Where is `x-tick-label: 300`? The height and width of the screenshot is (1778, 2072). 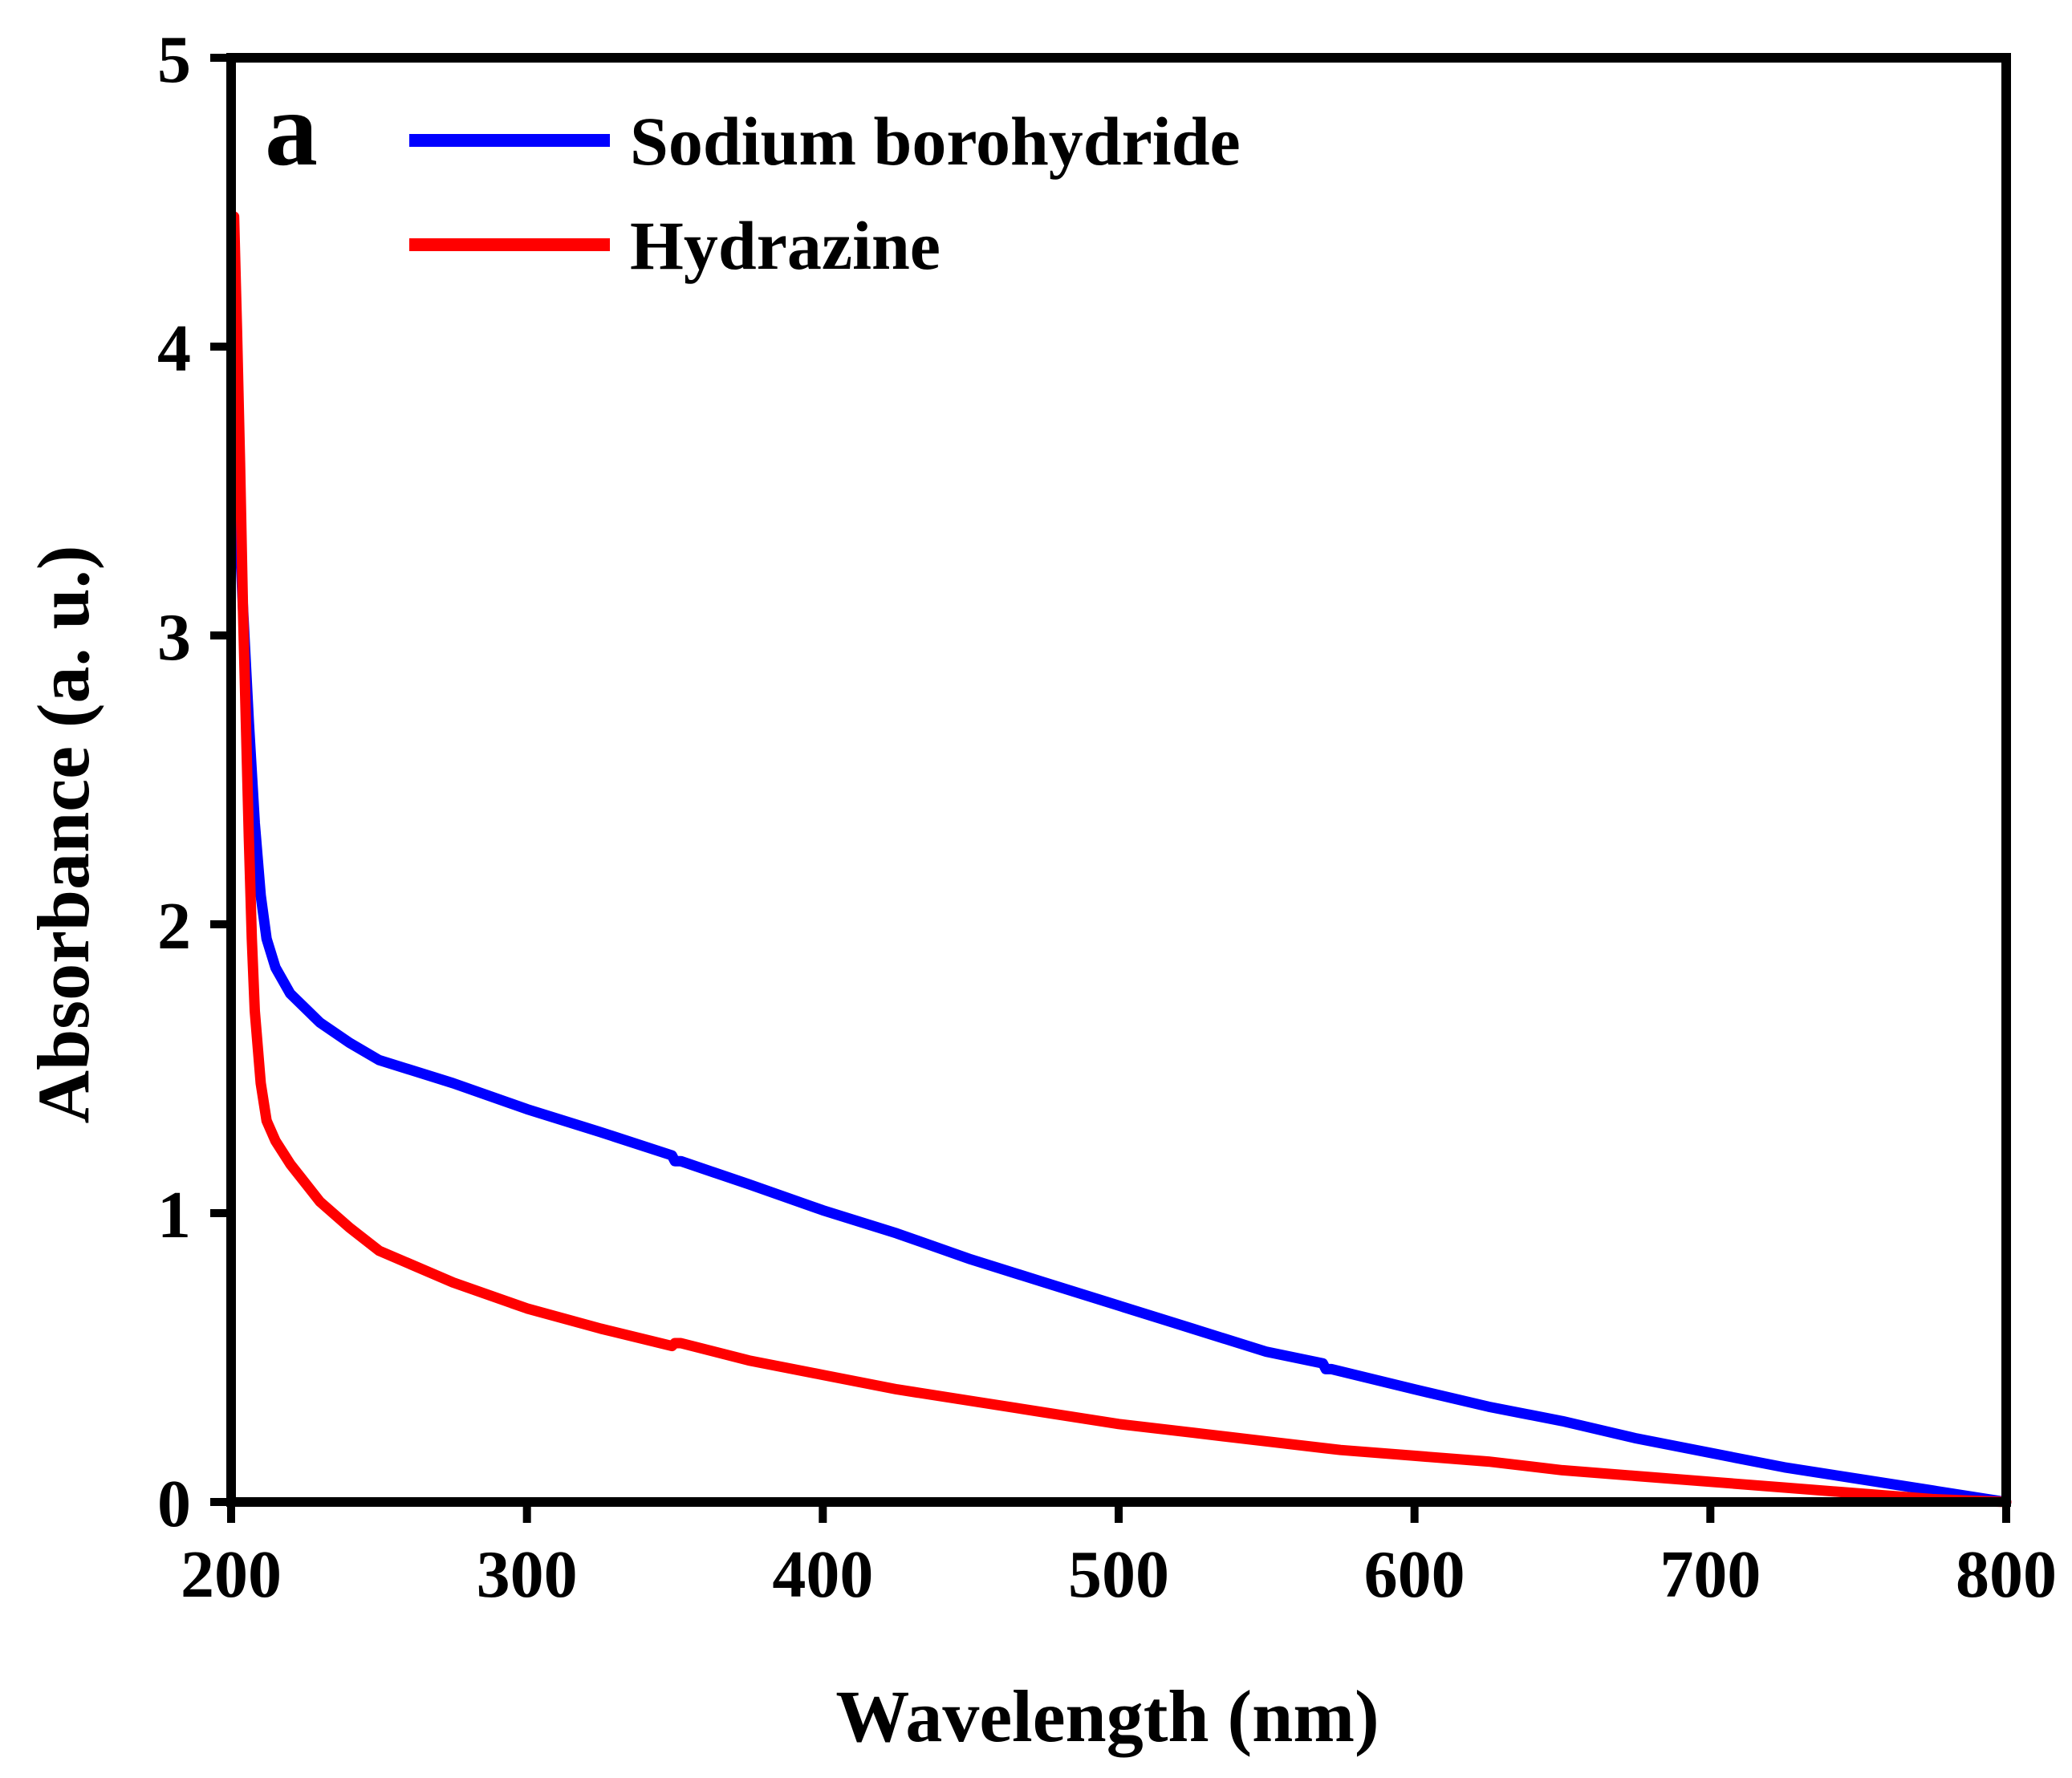 x-tick-label: 300 is located at coordinates (527, 1574).